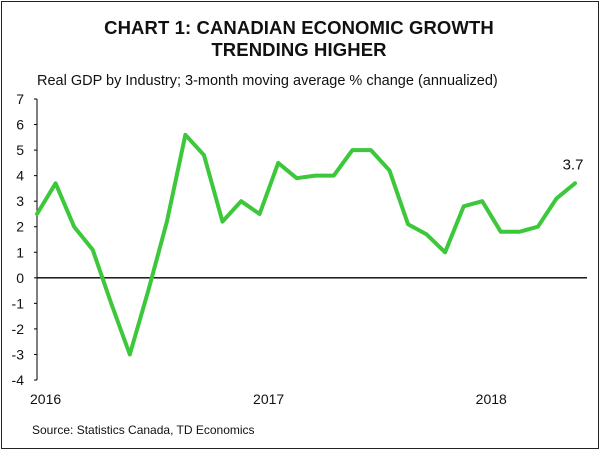 The height and width of the screenshot is (450, 600). I want to click on y-tick-label: 5, so click(20, 150).